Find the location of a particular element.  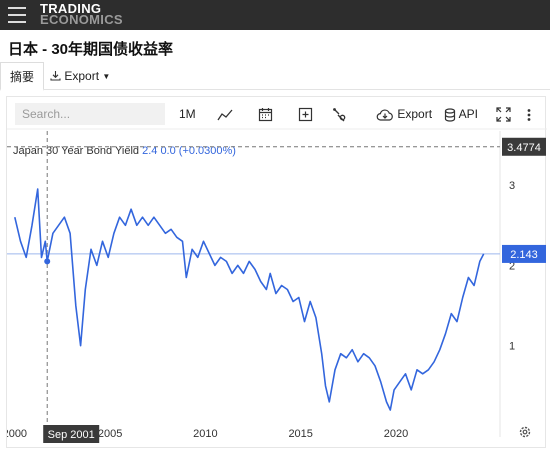

x-tick-label: 2005 is located at coordinates (110, 434).